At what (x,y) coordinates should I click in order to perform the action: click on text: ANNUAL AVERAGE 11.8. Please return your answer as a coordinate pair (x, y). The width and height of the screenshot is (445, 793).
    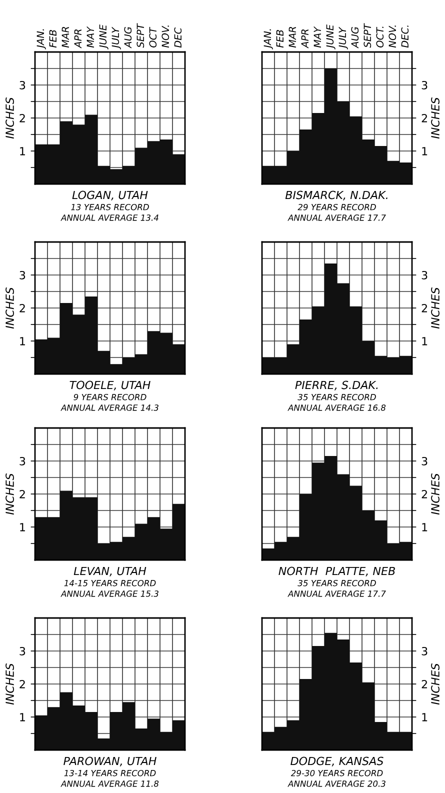
    Looking at the image, I should click on (109, 783).